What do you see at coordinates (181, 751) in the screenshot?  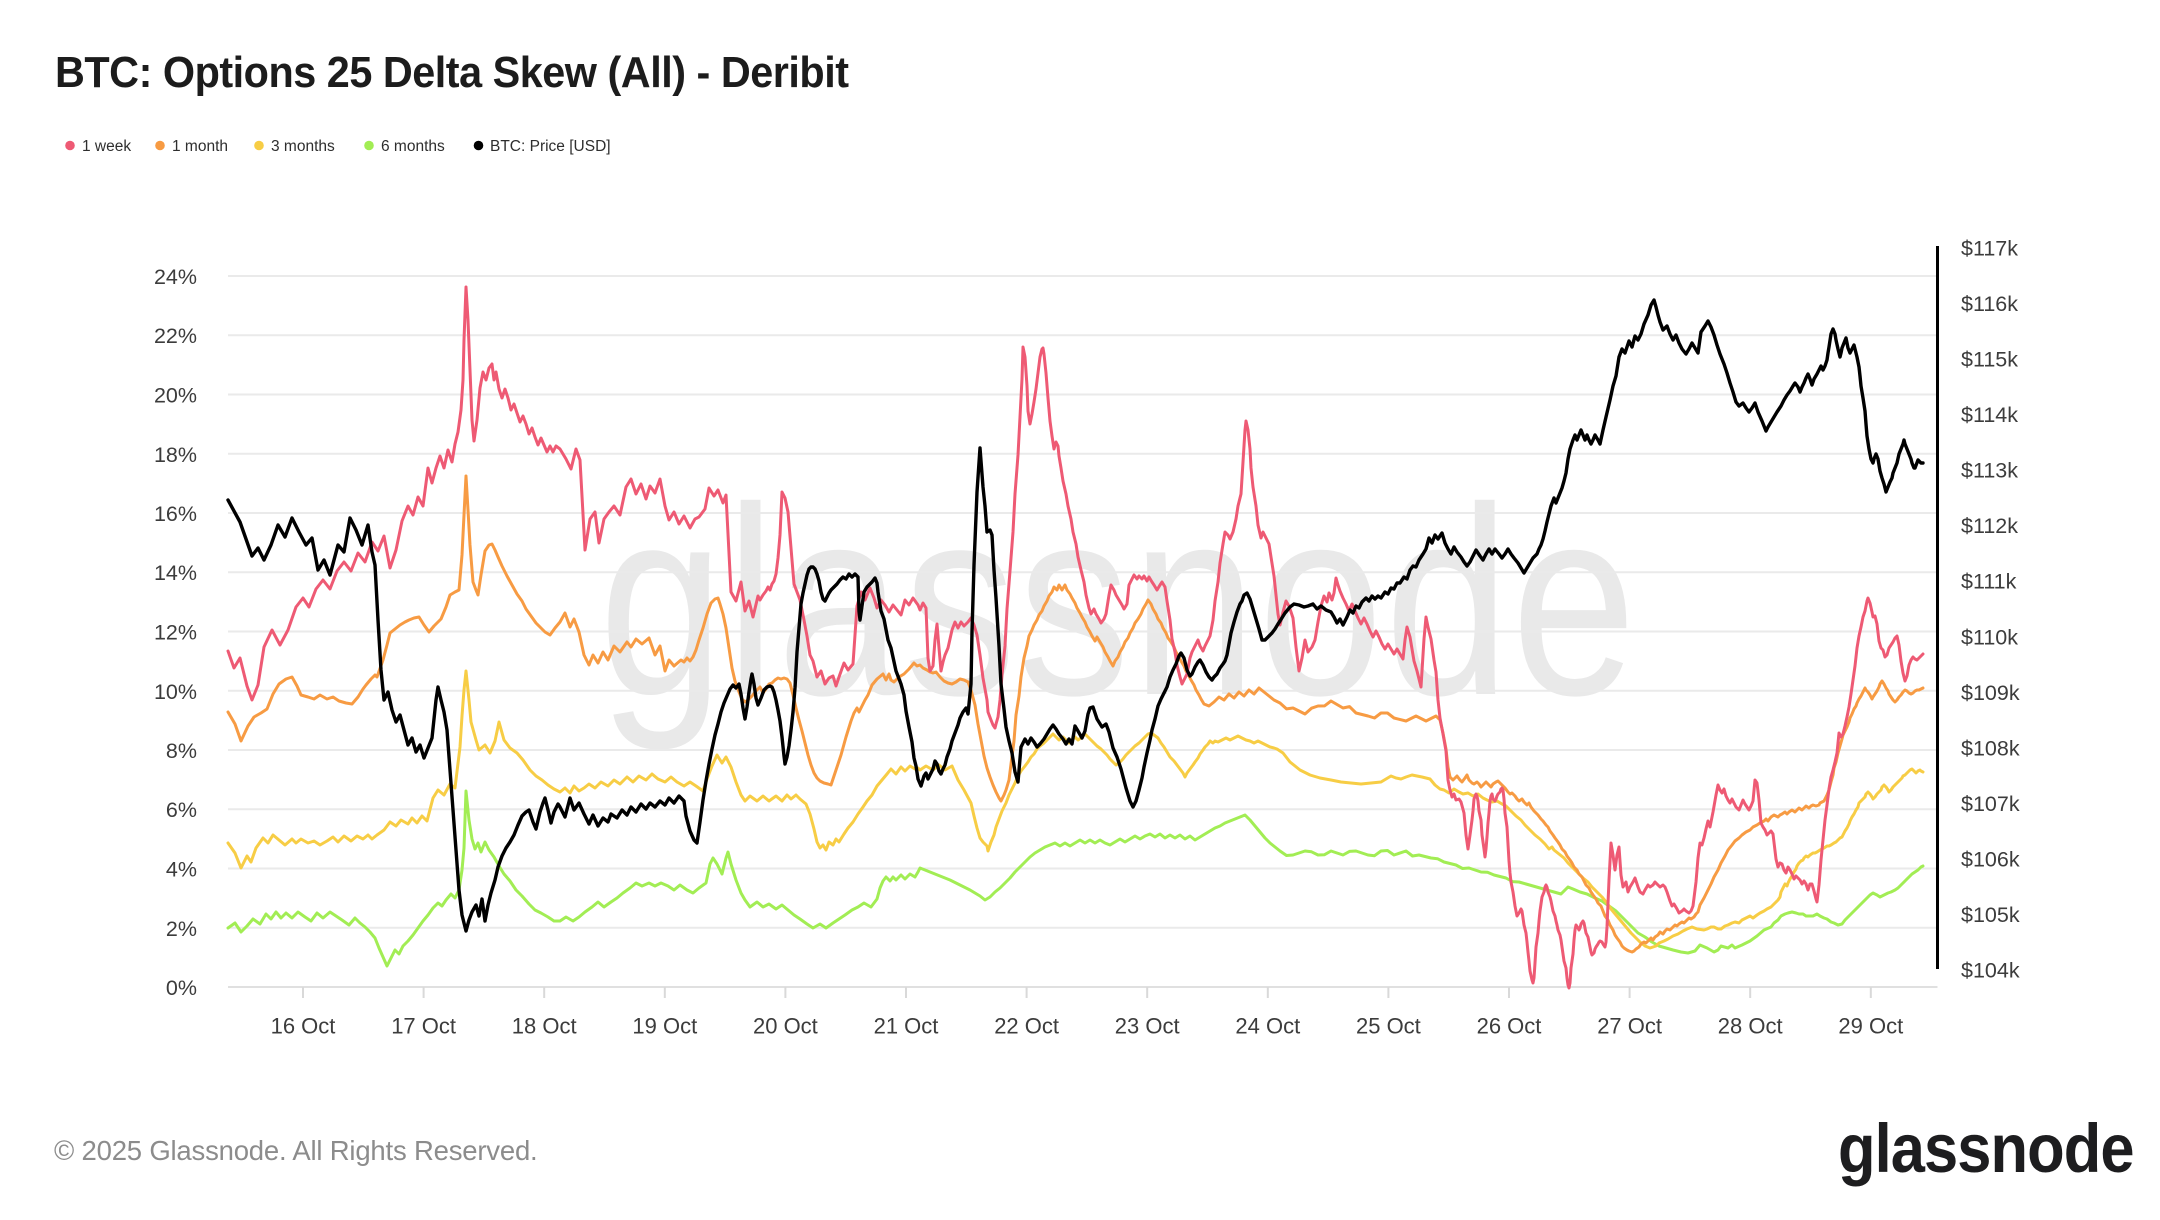 I see `svg-text: 8%` at bounding box center [181, 751].